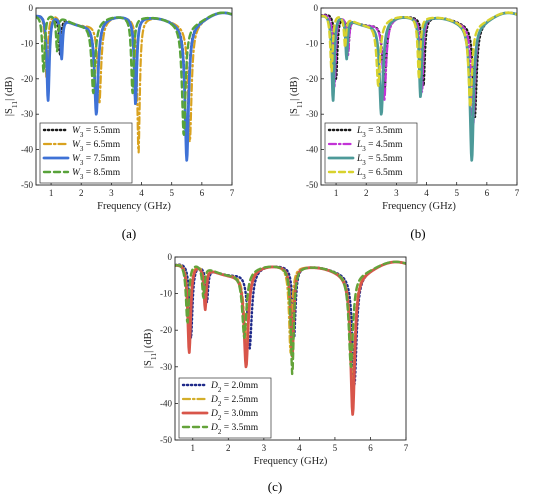  I want to click on legend-entry: W3 = 8.5mm, so click(96, 174).